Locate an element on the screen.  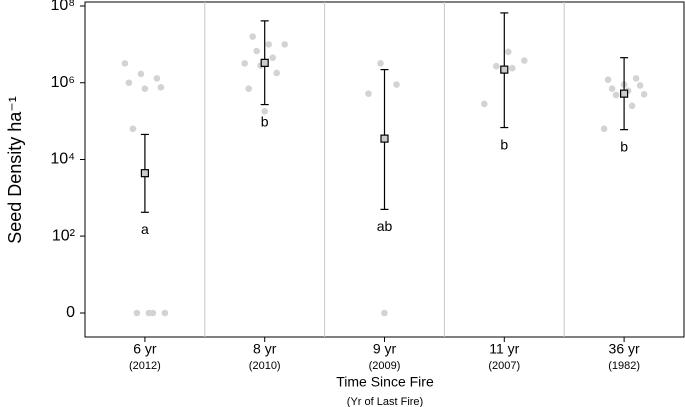
x-tick-sublabel: (2009) is located at coordinates (385, 366).